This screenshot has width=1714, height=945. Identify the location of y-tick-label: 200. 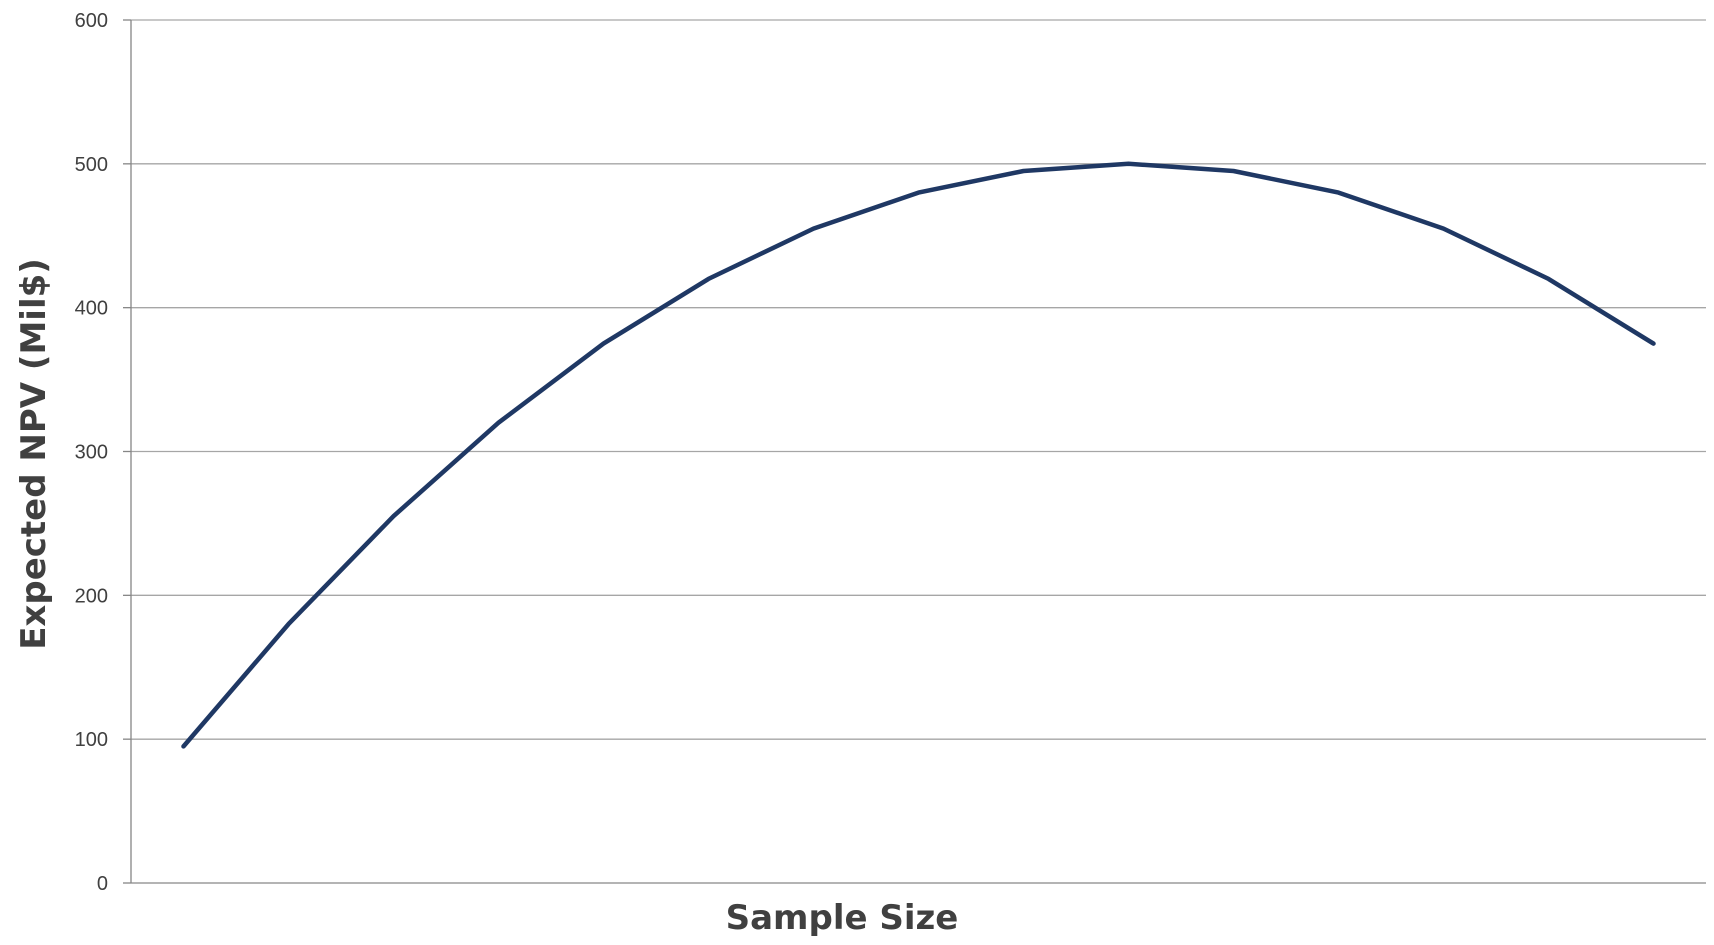
(91, 596).